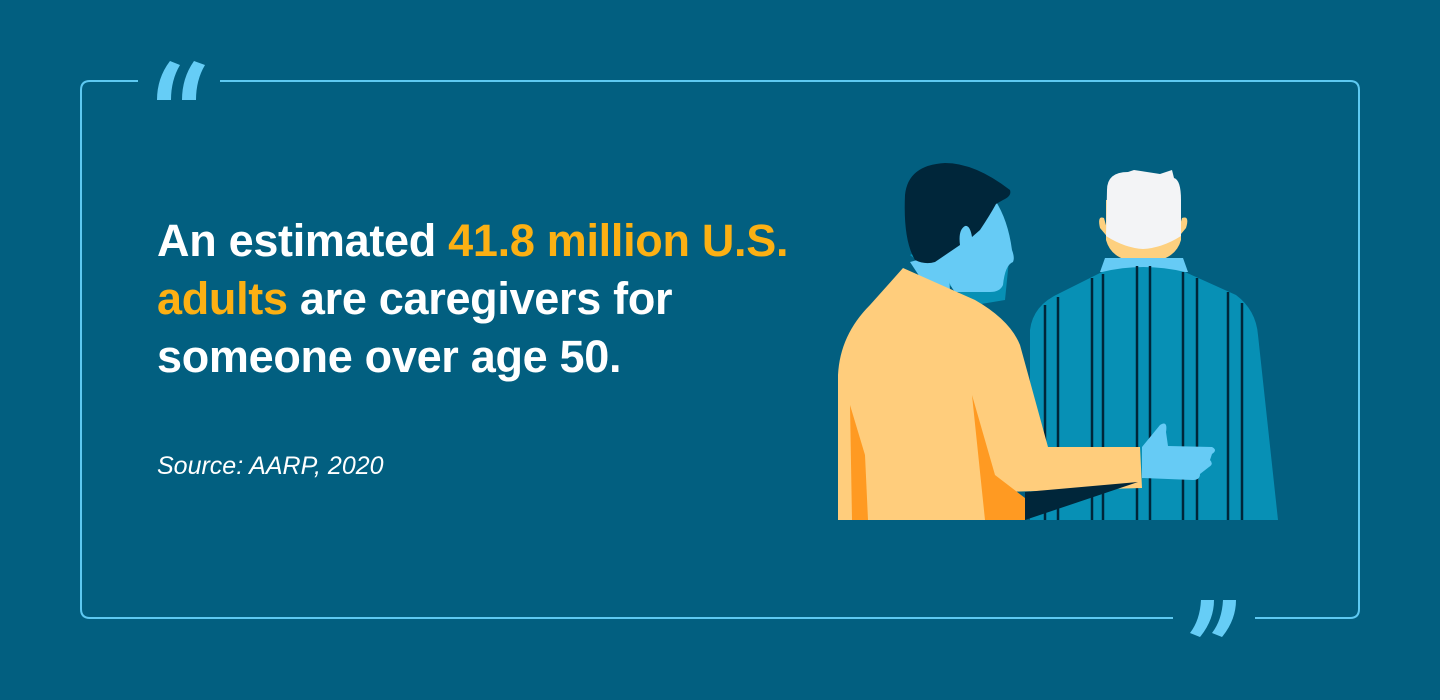 The image size is (1440, 700). What do you see at coordinates (303, 240) in the screenshot?
I see `quote-text-before: An estimated` at bounding box center [303, 240].